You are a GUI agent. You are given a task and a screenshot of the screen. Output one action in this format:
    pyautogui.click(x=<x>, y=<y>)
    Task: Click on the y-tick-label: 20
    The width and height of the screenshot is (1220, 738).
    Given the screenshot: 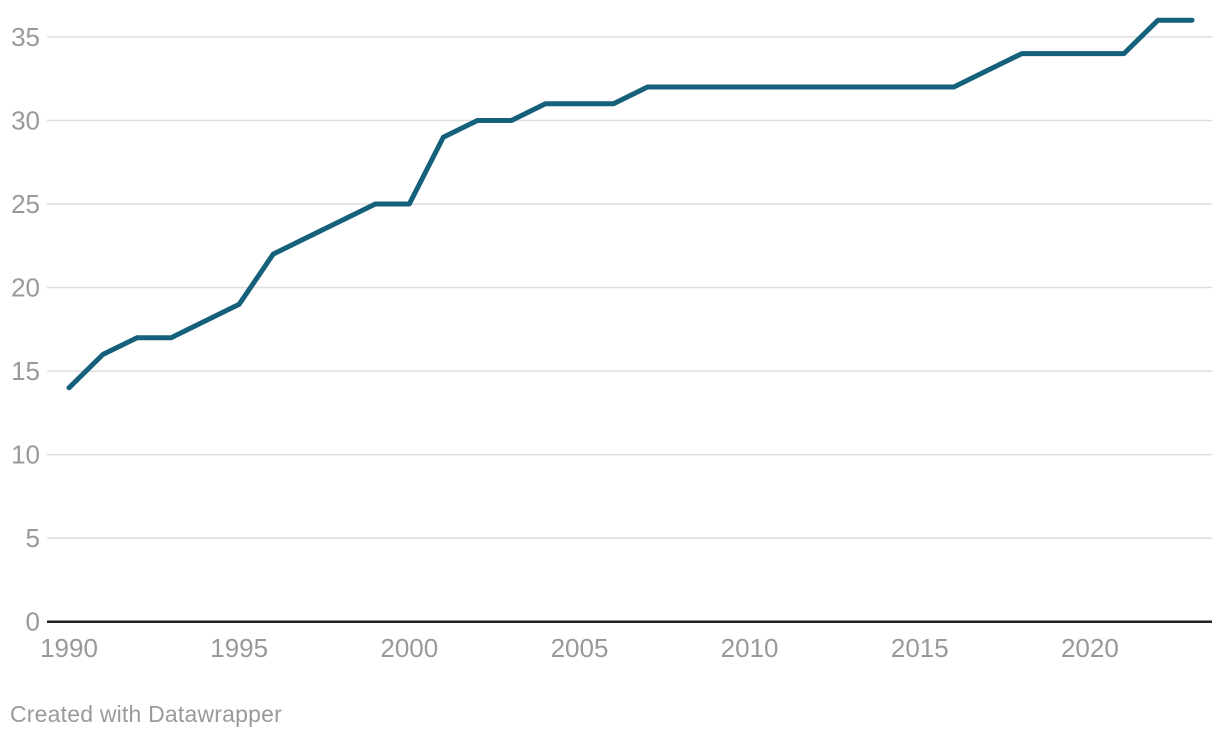 What is the action you would take?
    pyautogui.click(x=25, y=288)
    